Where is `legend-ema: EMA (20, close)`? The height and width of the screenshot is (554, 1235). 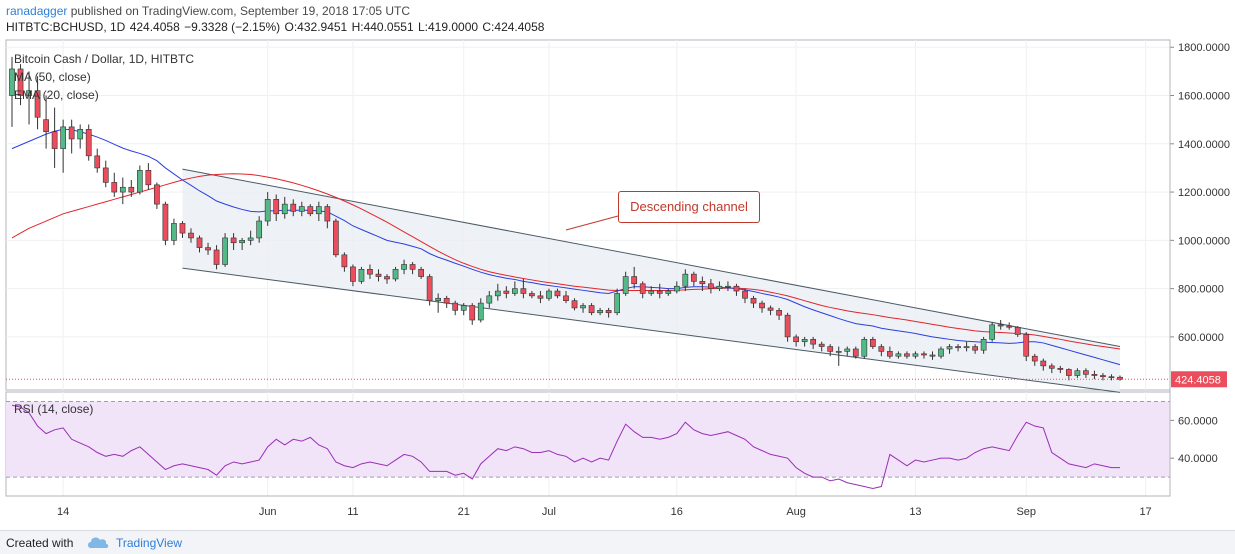 legend-ema: EMA (20, close) is located at coordinates (56, 95).